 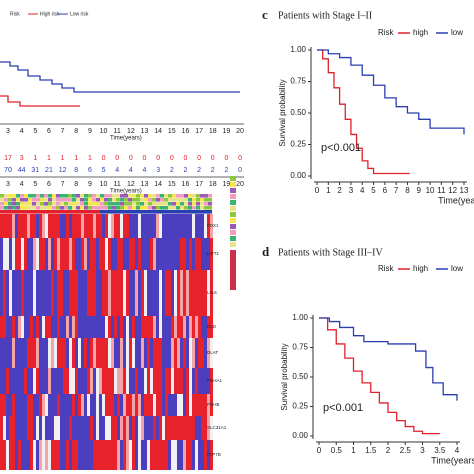 I want to click on gene-label: DLAT, so click(x=212, y=352).